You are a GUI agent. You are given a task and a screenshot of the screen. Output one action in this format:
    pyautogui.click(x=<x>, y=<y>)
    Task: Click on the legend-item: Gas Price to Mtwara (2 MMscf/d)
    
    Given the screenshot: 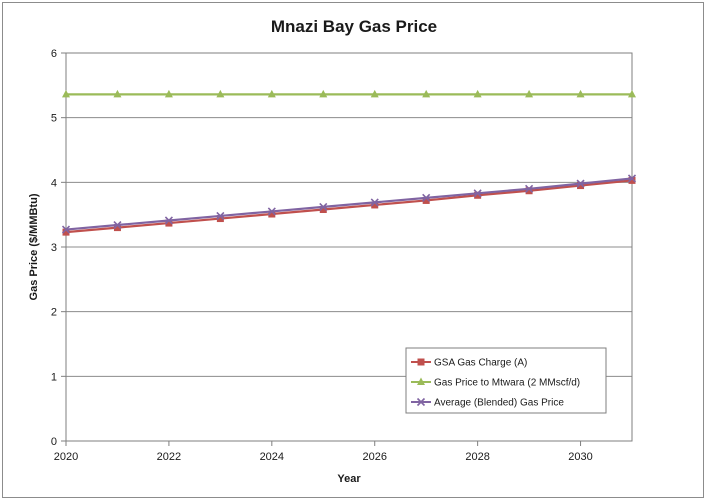 What is the action you would take?
    pyautogui.click(x=495, y=383)
    